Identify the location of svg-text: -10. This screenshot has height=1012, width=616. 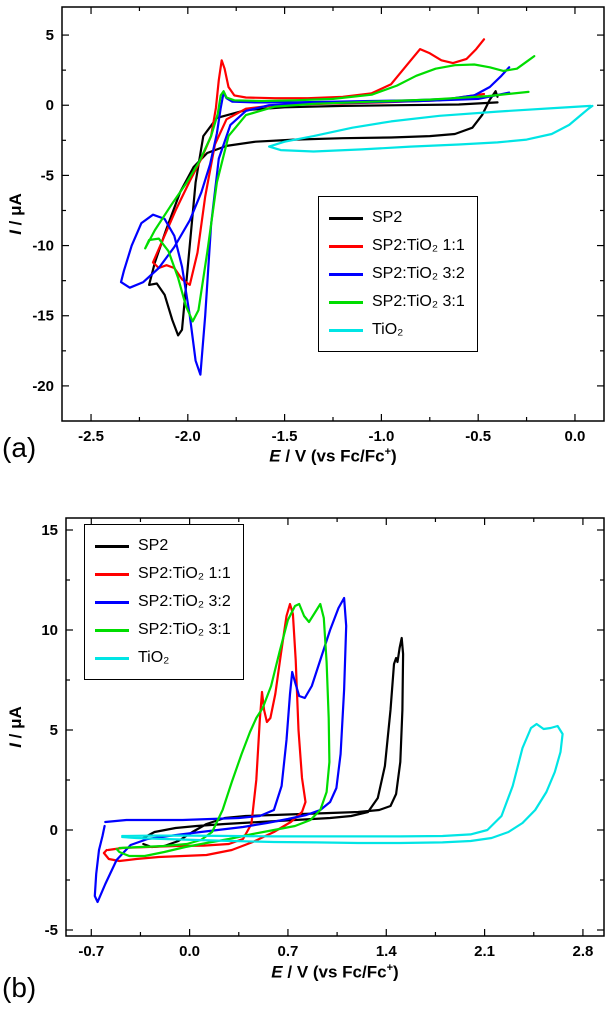
(43, 246).